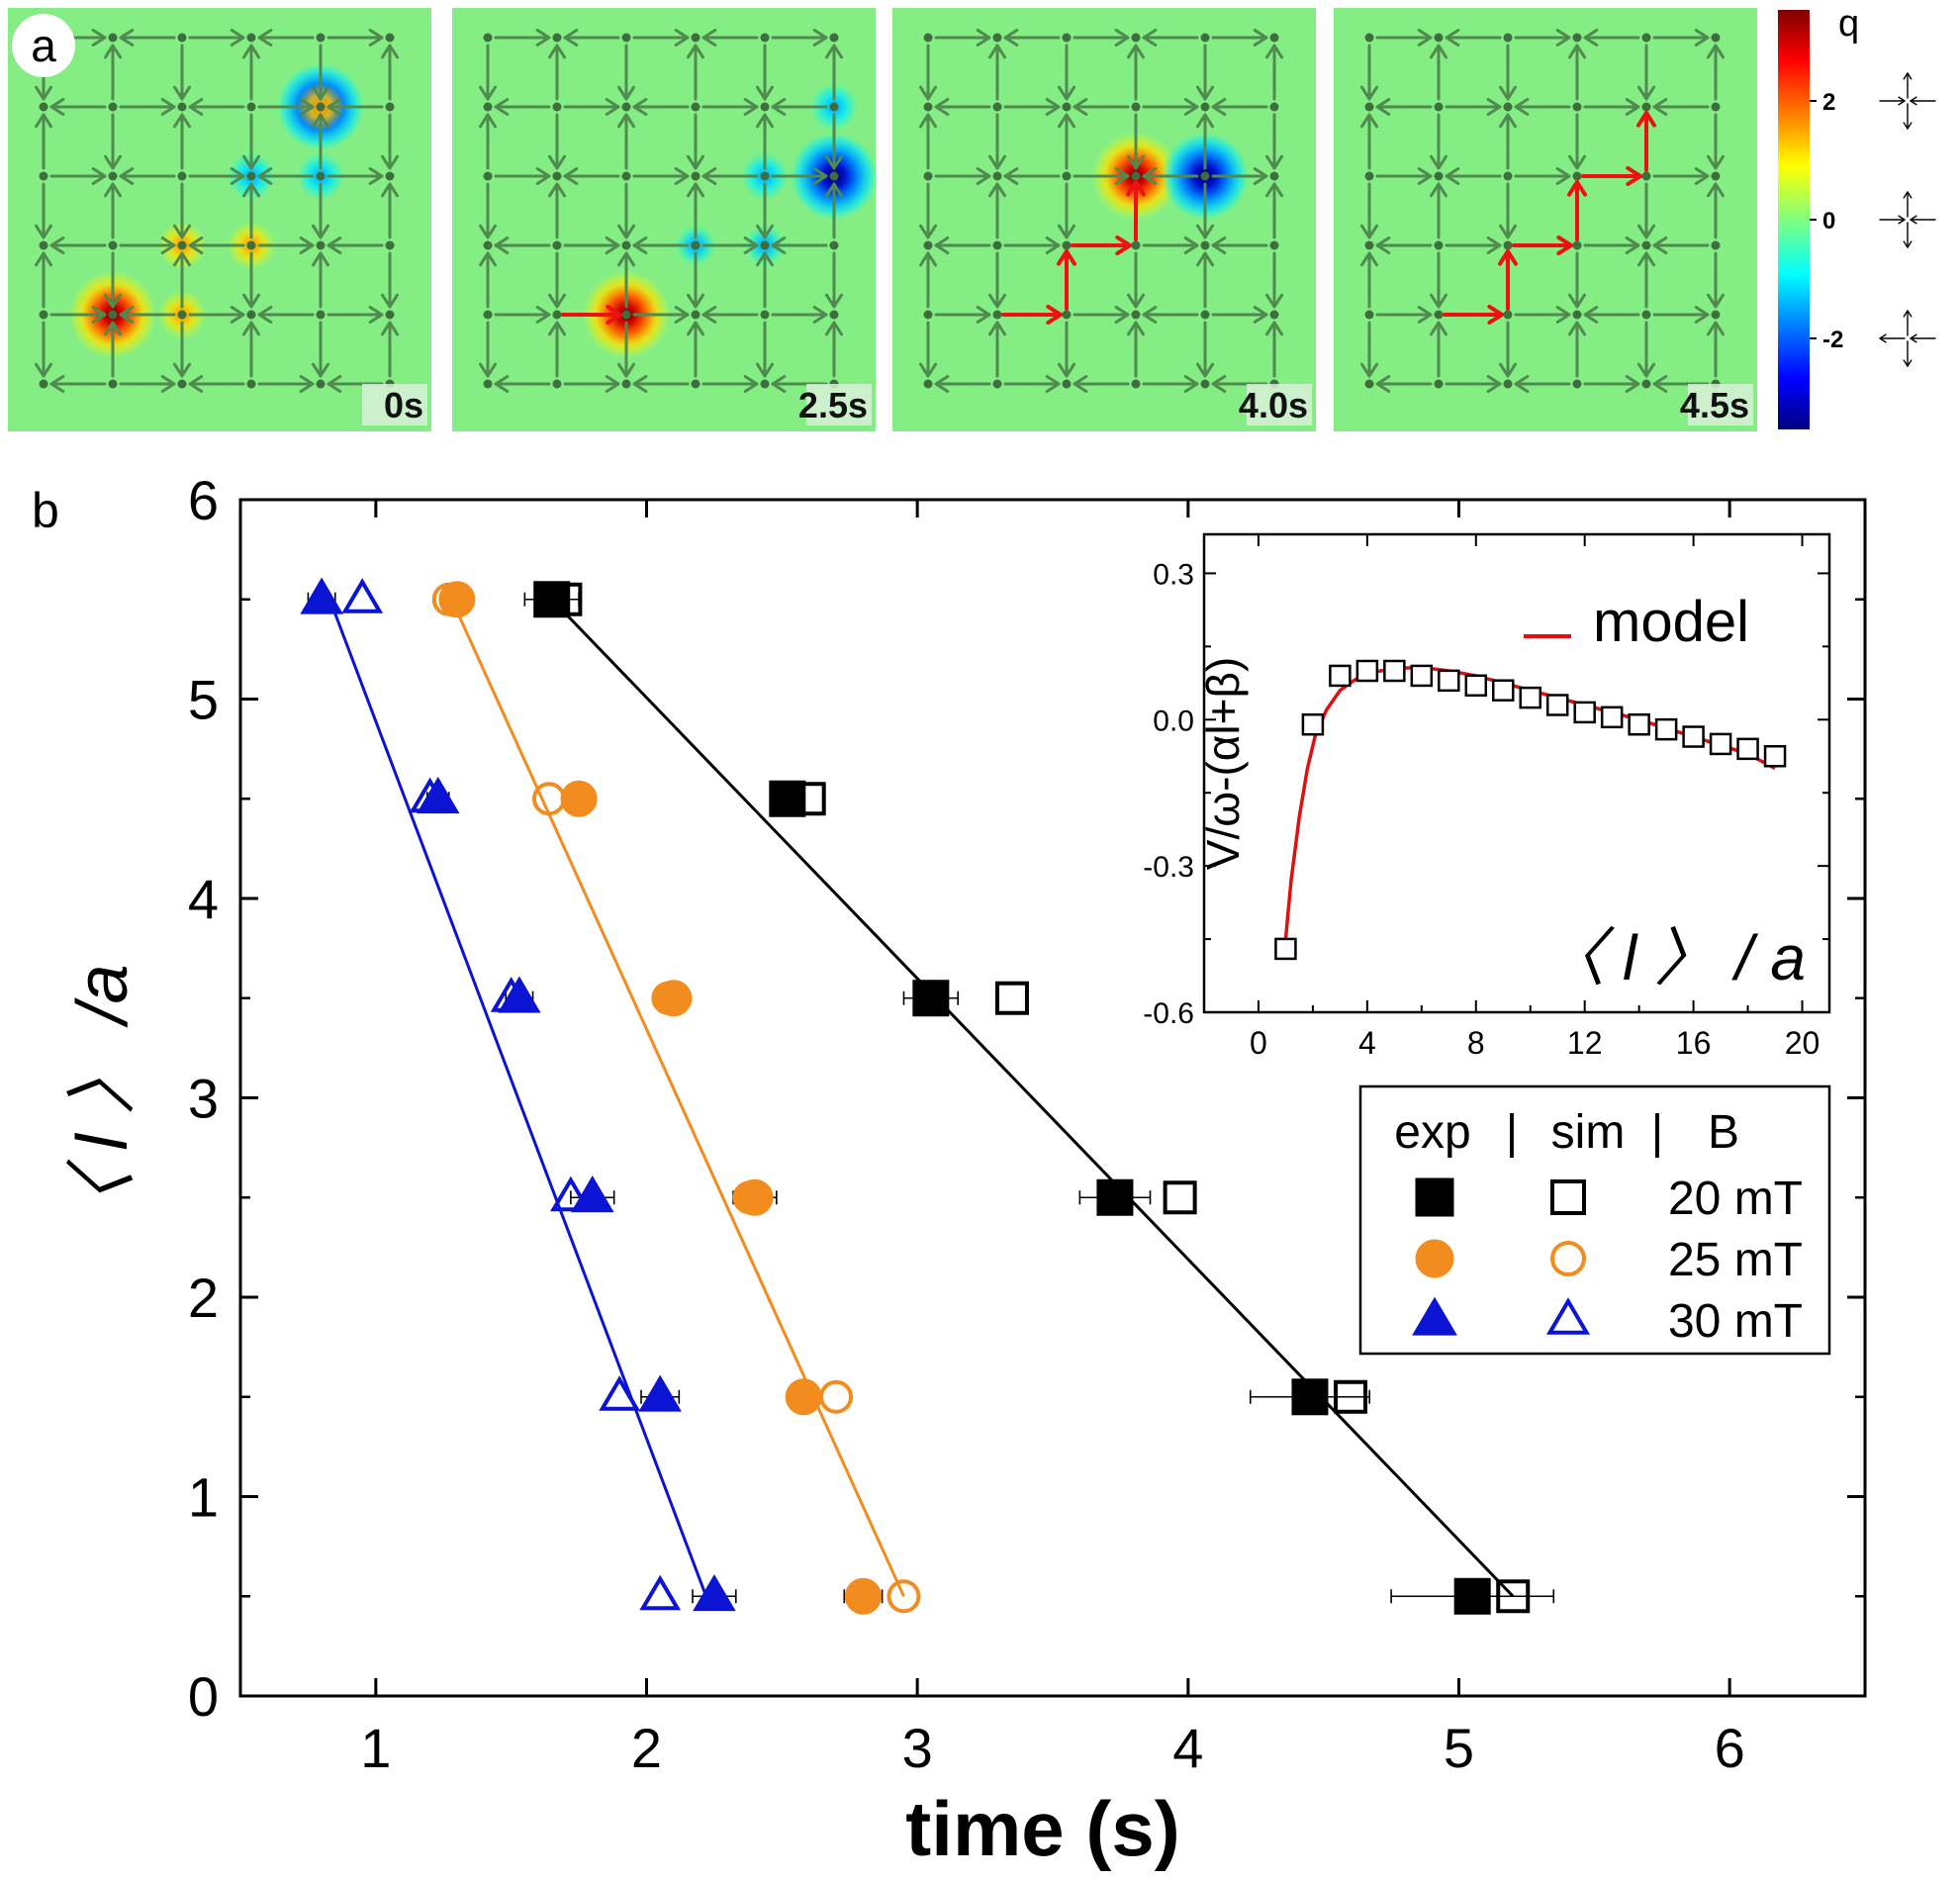 The height and width of the screenshot is (1882, 1960). I want to click on y-tick-label: 5, so click(203, 700).